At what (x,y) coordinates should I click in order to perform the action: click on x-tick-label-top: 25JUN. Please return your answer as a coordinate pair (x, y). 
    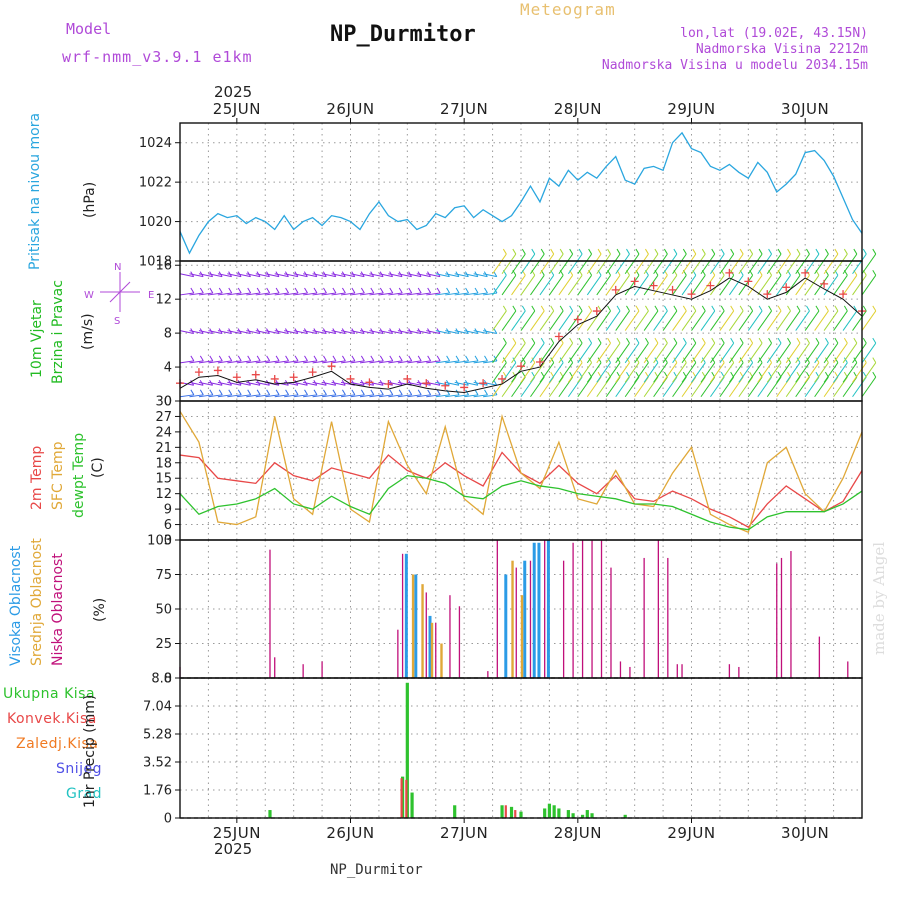
    Looking at the image, I should click on (237, 109).